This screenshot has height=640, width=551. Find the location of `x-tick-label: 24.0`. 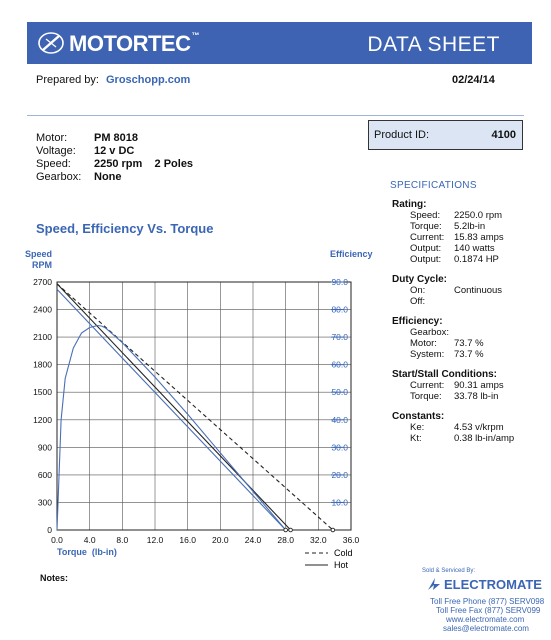

x-tick-label: 24.0 is located at coordinates (253, 540).